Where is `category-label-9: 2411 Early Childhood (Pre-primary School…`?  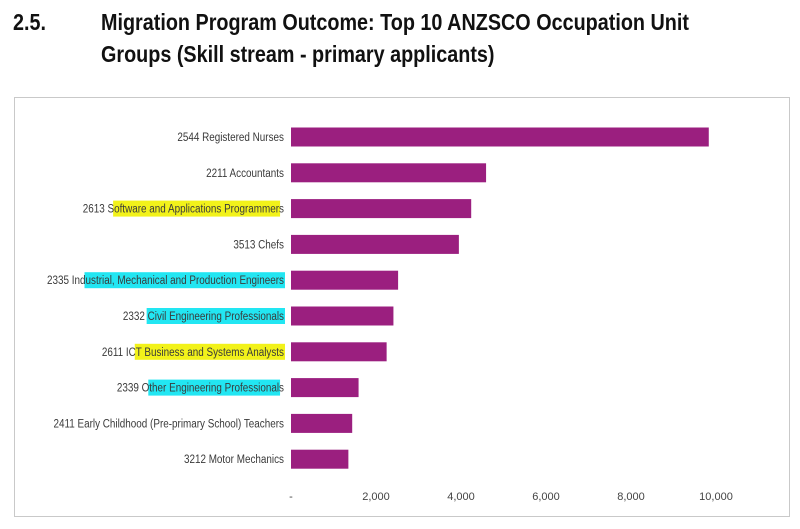
category-label-9: 2411 Early Childhood (Pre-primary School… is located at coordinates (168, 424).